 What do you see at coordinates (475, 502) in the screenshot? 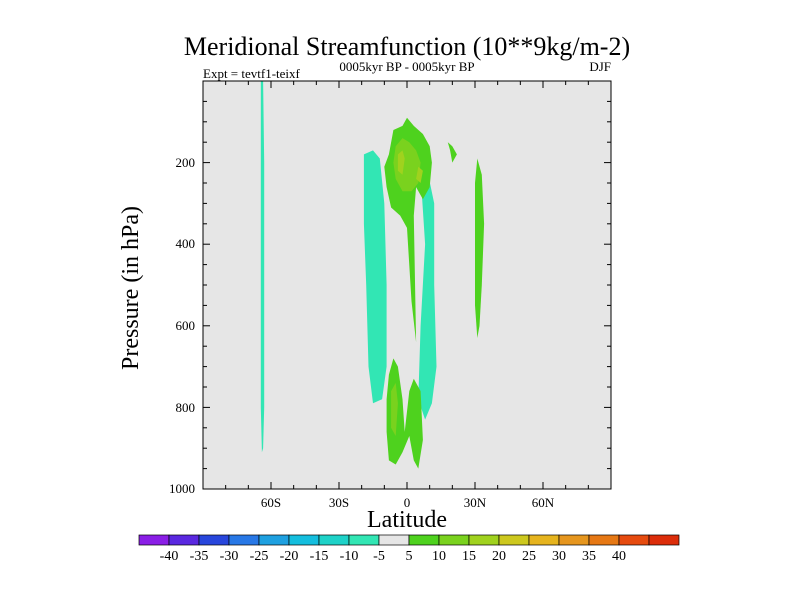
I see `x-tick-30n: 30N` at bounding box center [475, 502].